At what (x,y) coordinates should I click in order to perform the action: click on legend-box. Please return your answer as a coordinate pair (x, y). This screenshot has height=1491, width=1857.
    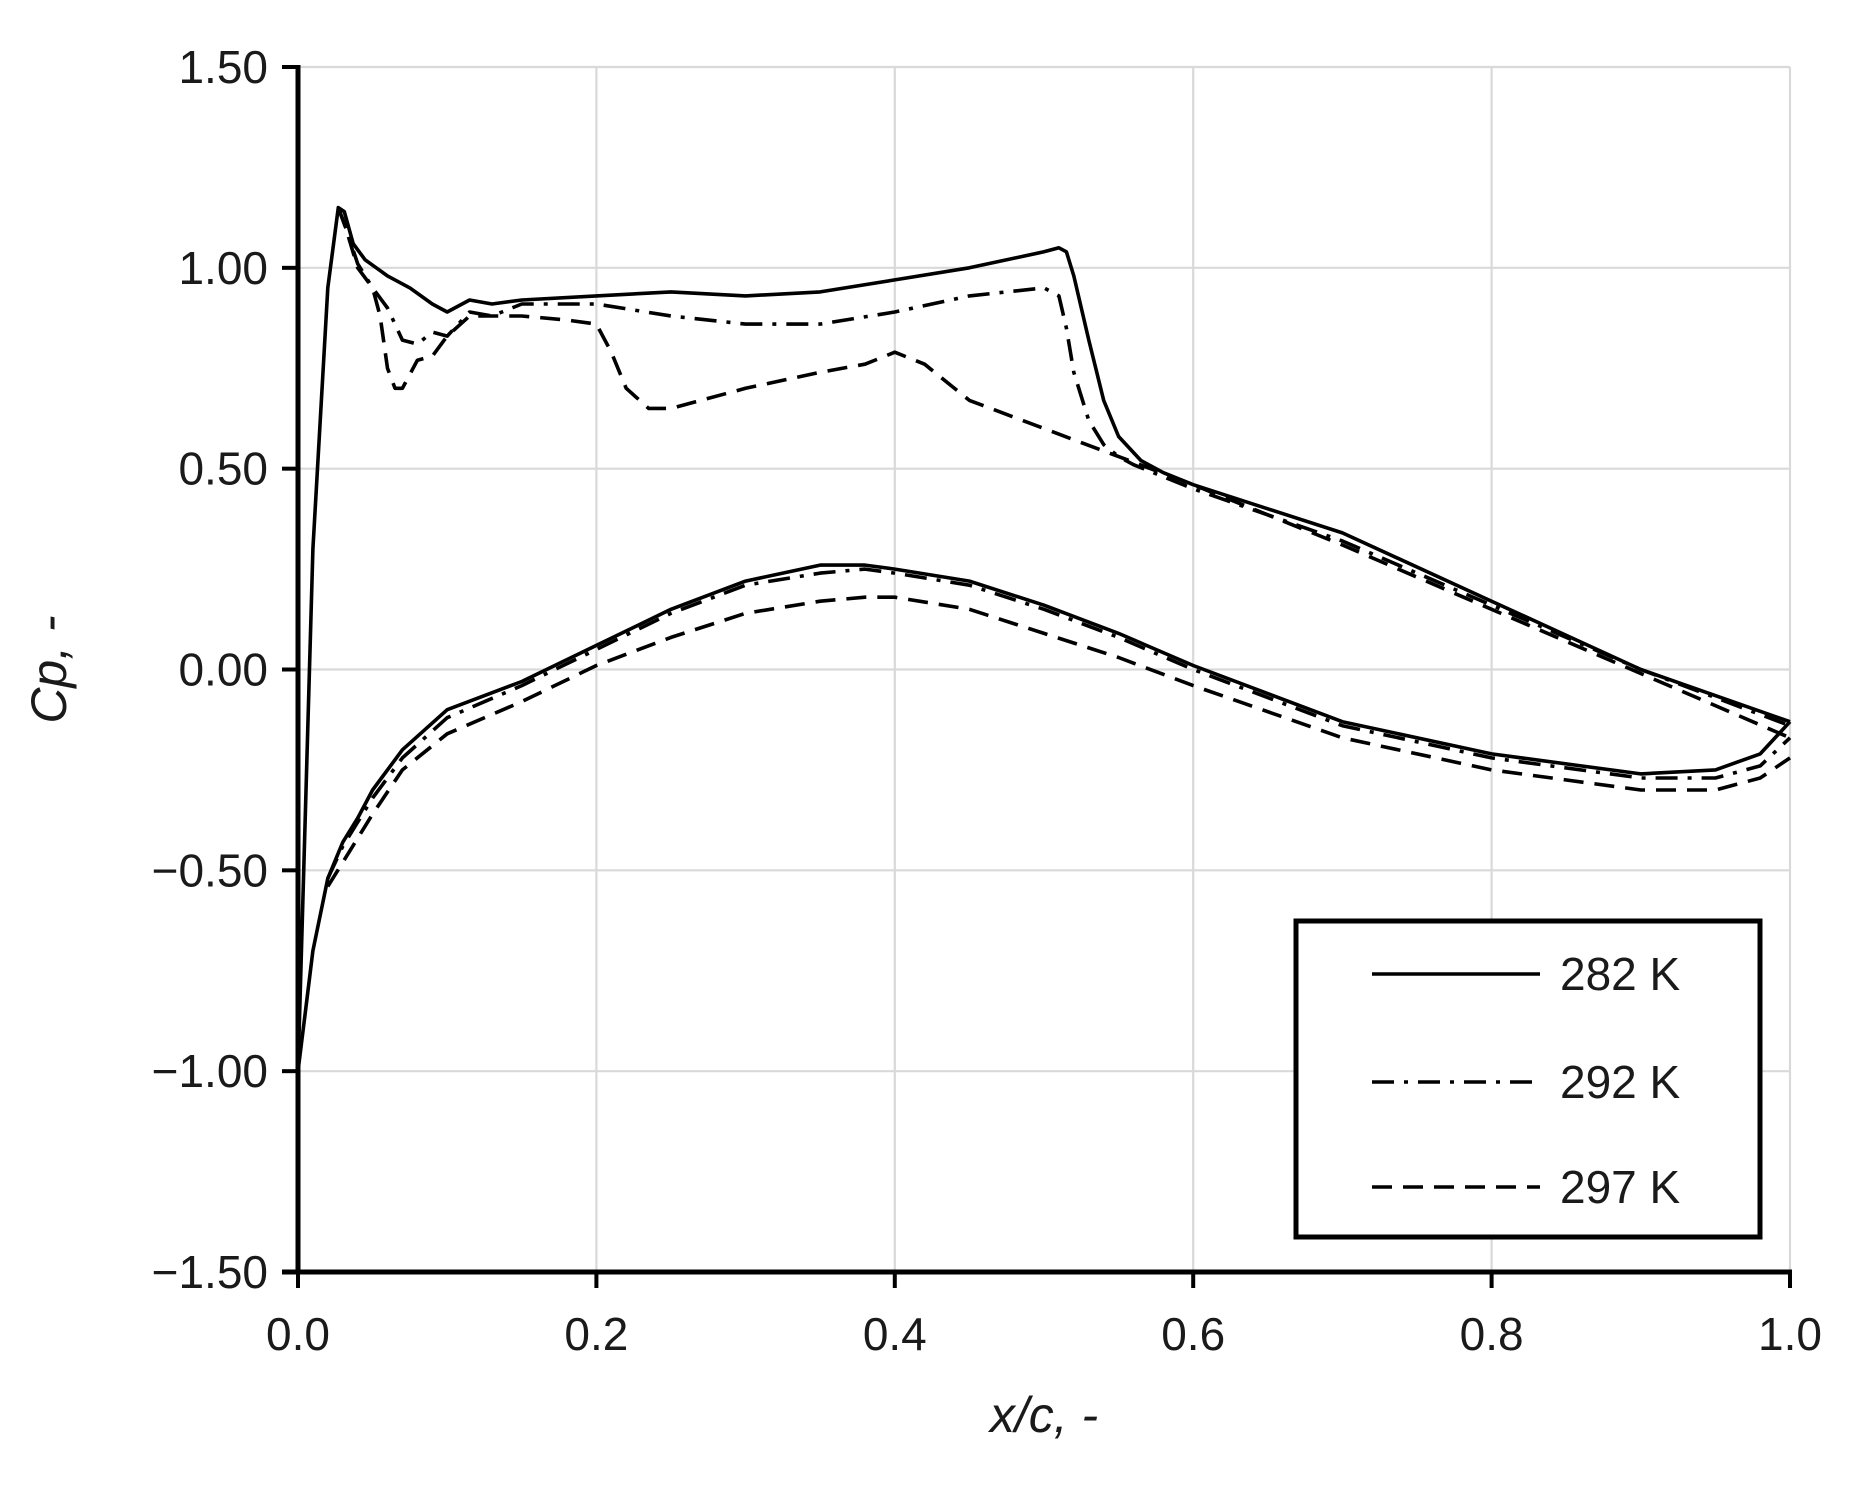
    Looking at the image, I should click on (1528, 1079).